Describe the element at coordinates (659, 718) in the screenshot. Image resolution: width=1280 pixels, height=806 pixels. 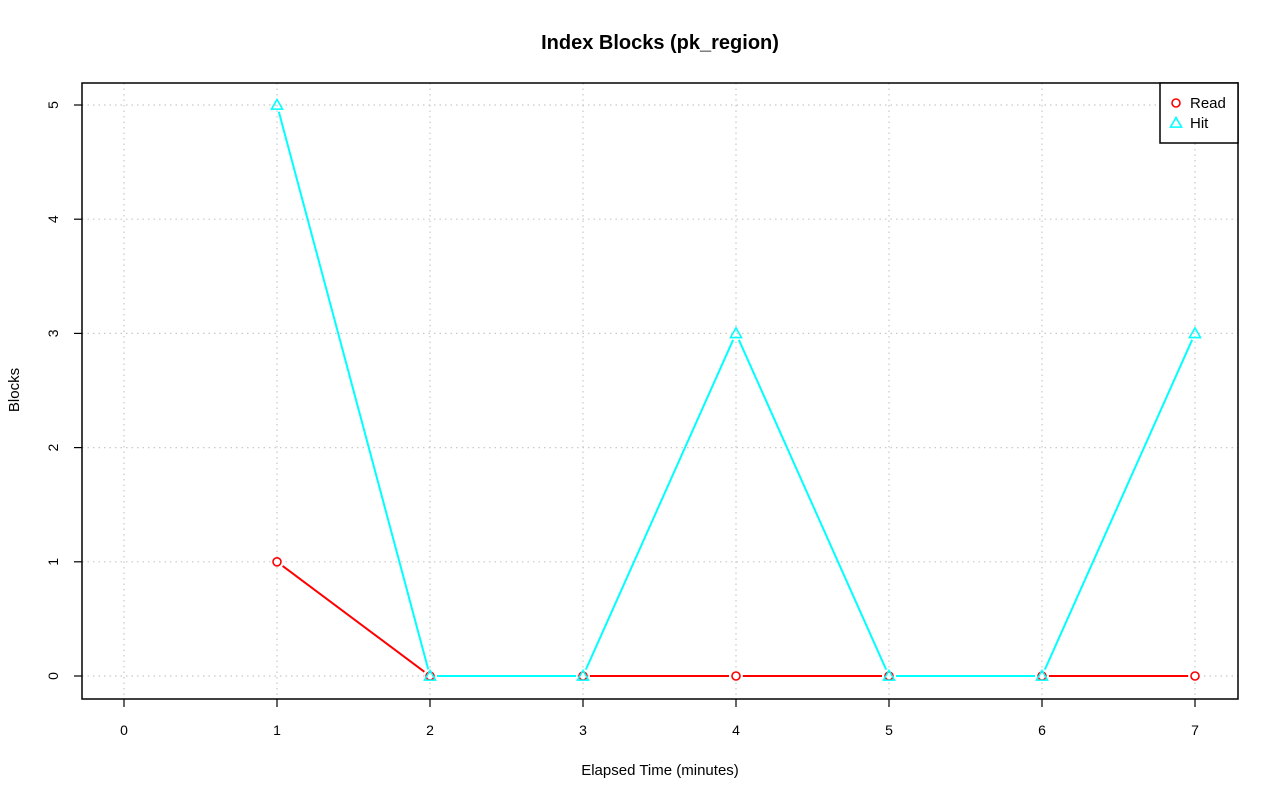
I see `x-axis: 0 1 2 3 4 5 6 7` at that location.